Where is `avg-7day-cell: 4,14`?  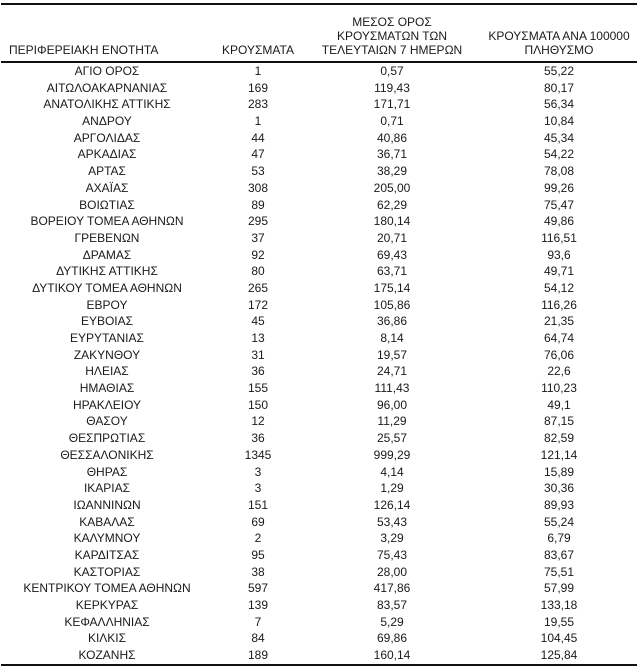 avg-7day-cell: 4,14 is located at coordinates (392, 471).